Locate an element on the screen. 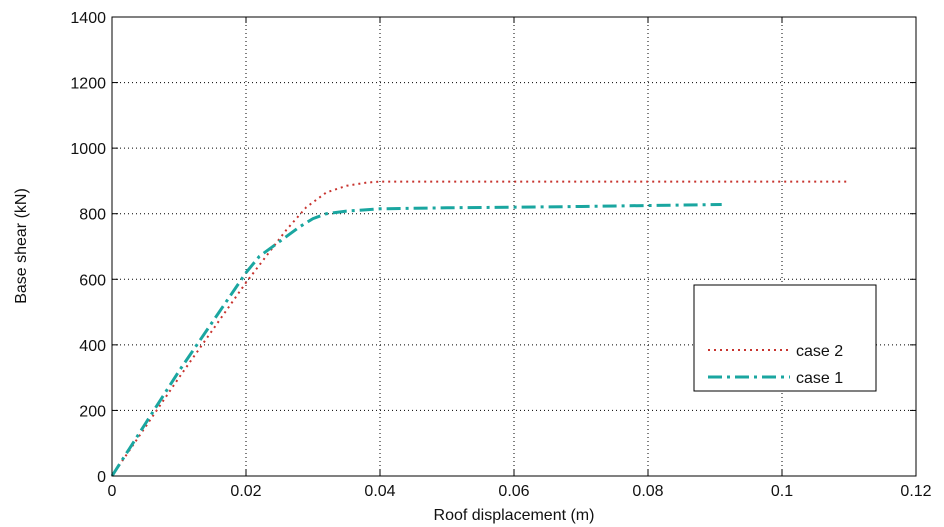 The image size is (944, 527). x-tick-label: 0 is located at coordinates (112, 491).